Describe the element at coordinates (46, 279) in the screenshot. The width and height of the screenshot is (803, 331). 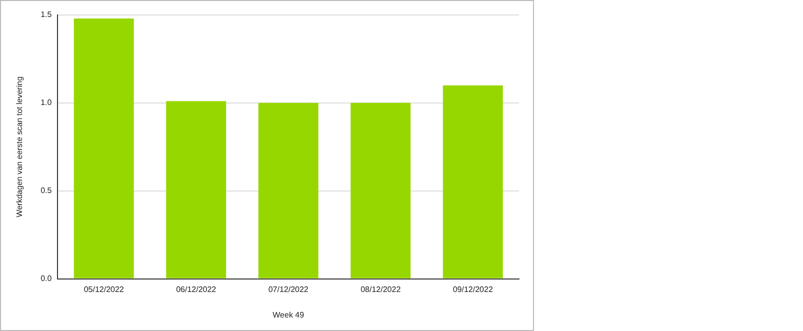
I see `y-tick-label: 0.0` at that location.